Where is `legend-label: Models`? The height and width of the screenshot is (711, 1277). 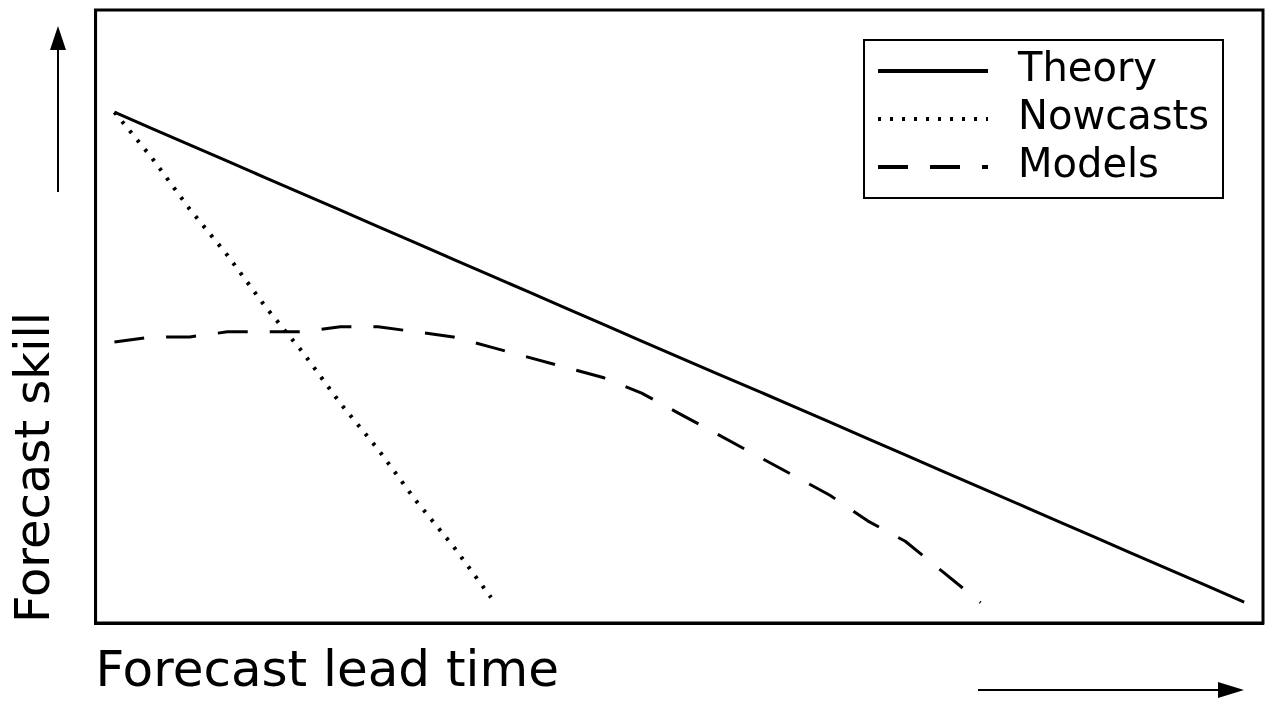
legend-label: Models is located at coordinates (1088, 163).